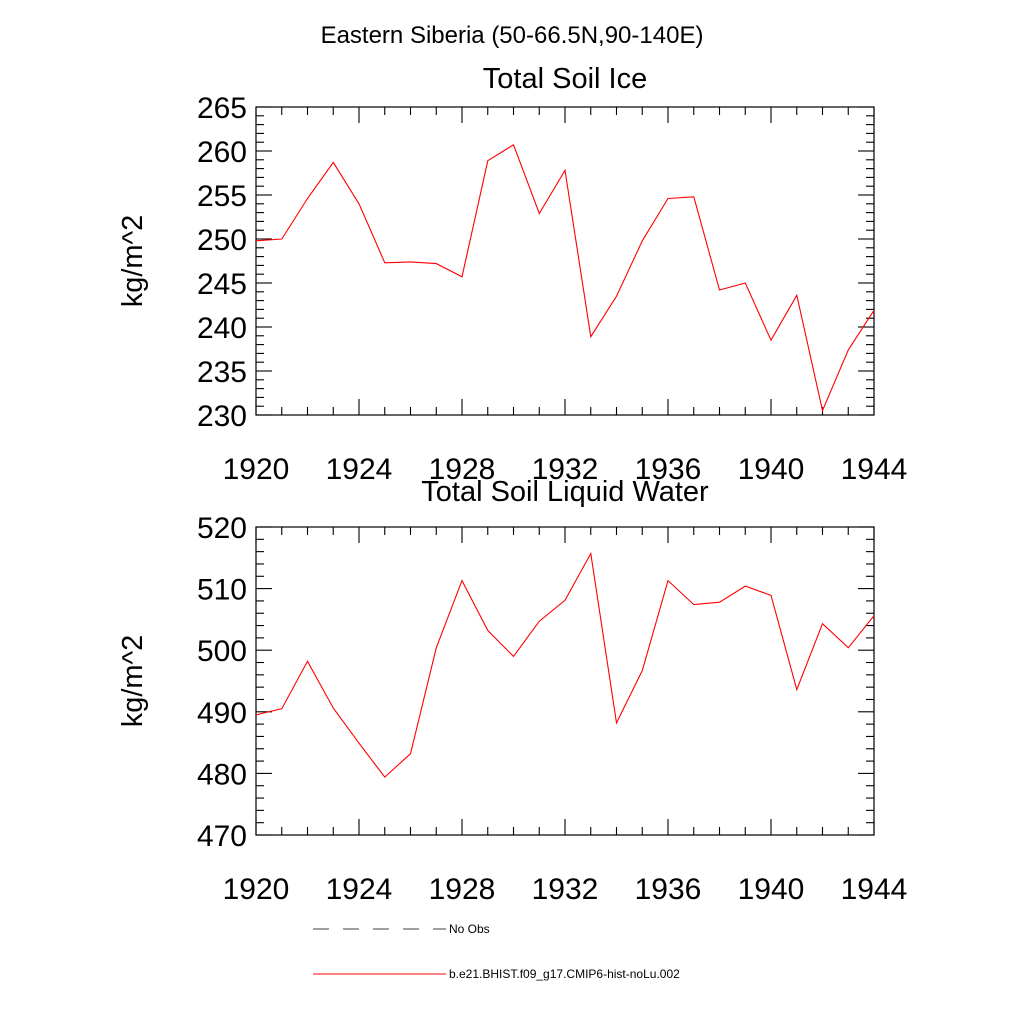 This screenshot has height=1024, width=1024. I want to click on y-tick-label: 260, so click(222, 152).